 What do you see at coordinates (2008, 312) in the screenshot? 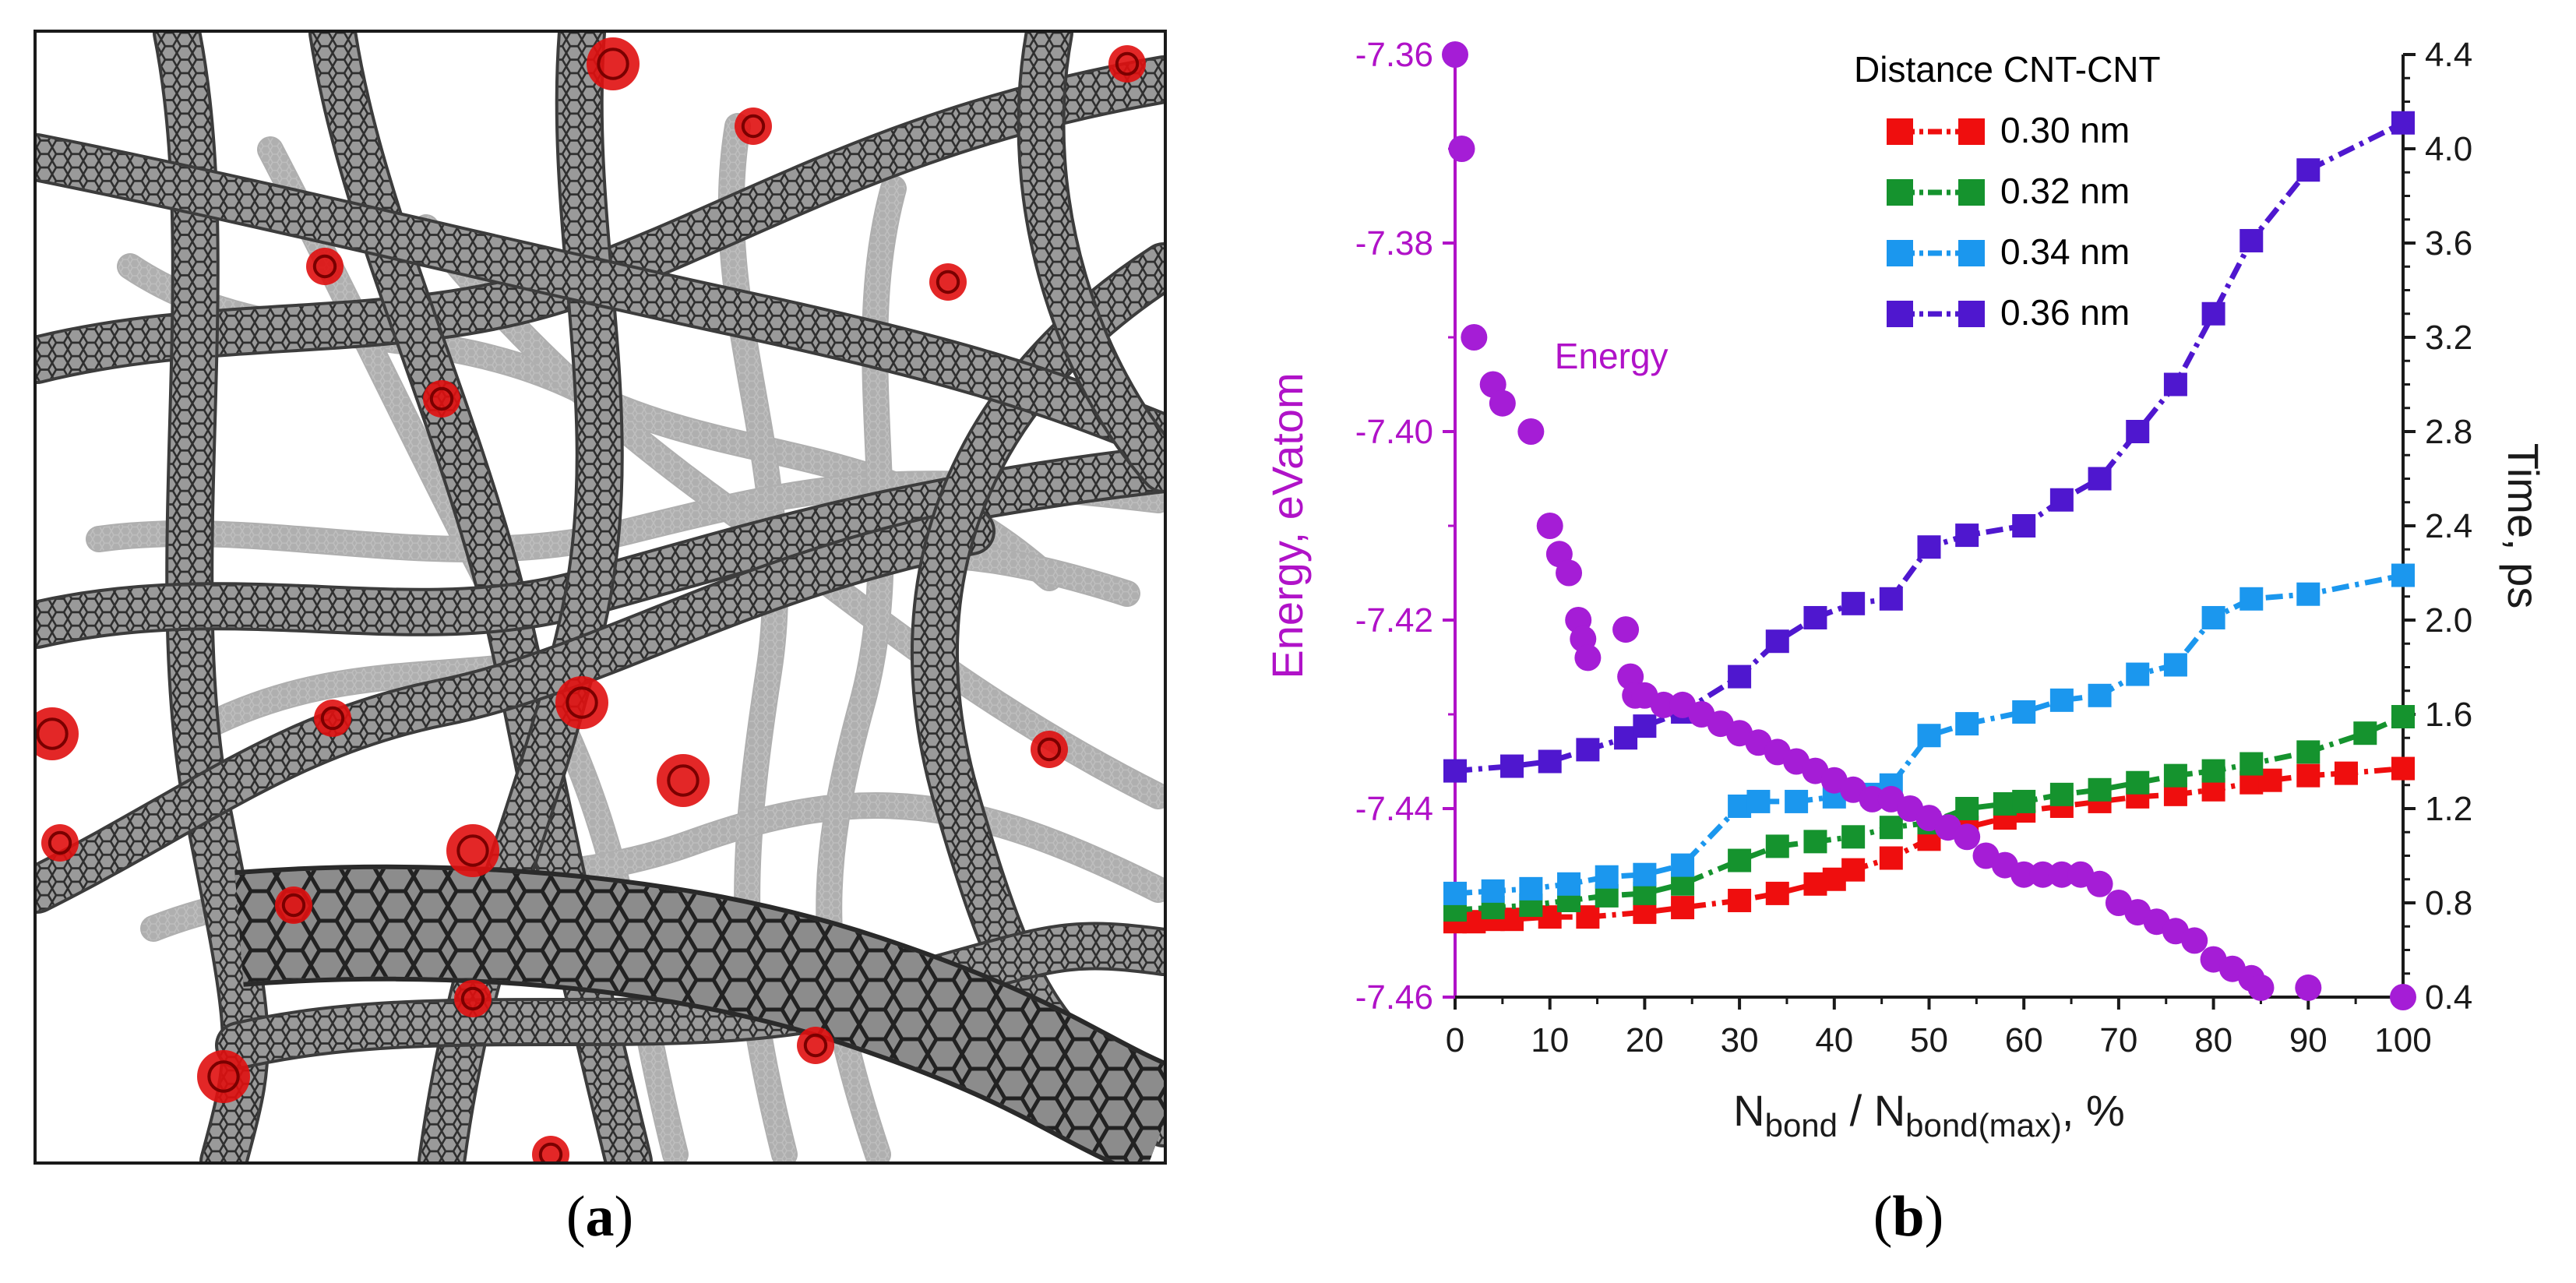
I see `legend-item: 0.36 nm` at bounding box center [2008, 312].